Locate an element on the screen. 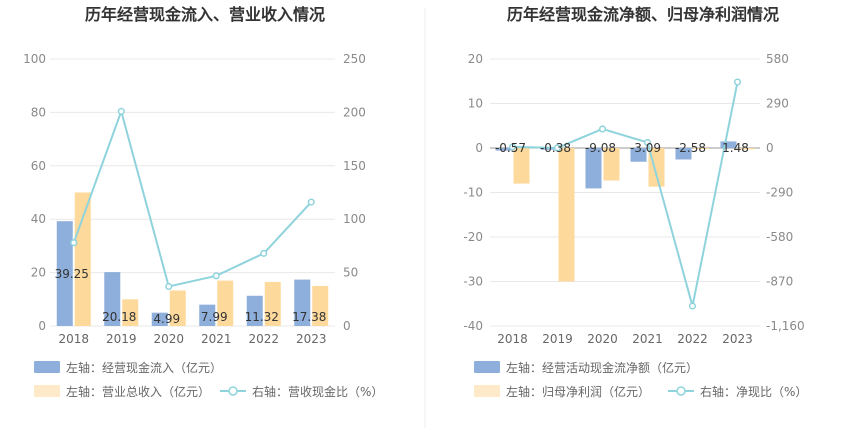  data-label: 17.38 is located at coordinates (309, 317).